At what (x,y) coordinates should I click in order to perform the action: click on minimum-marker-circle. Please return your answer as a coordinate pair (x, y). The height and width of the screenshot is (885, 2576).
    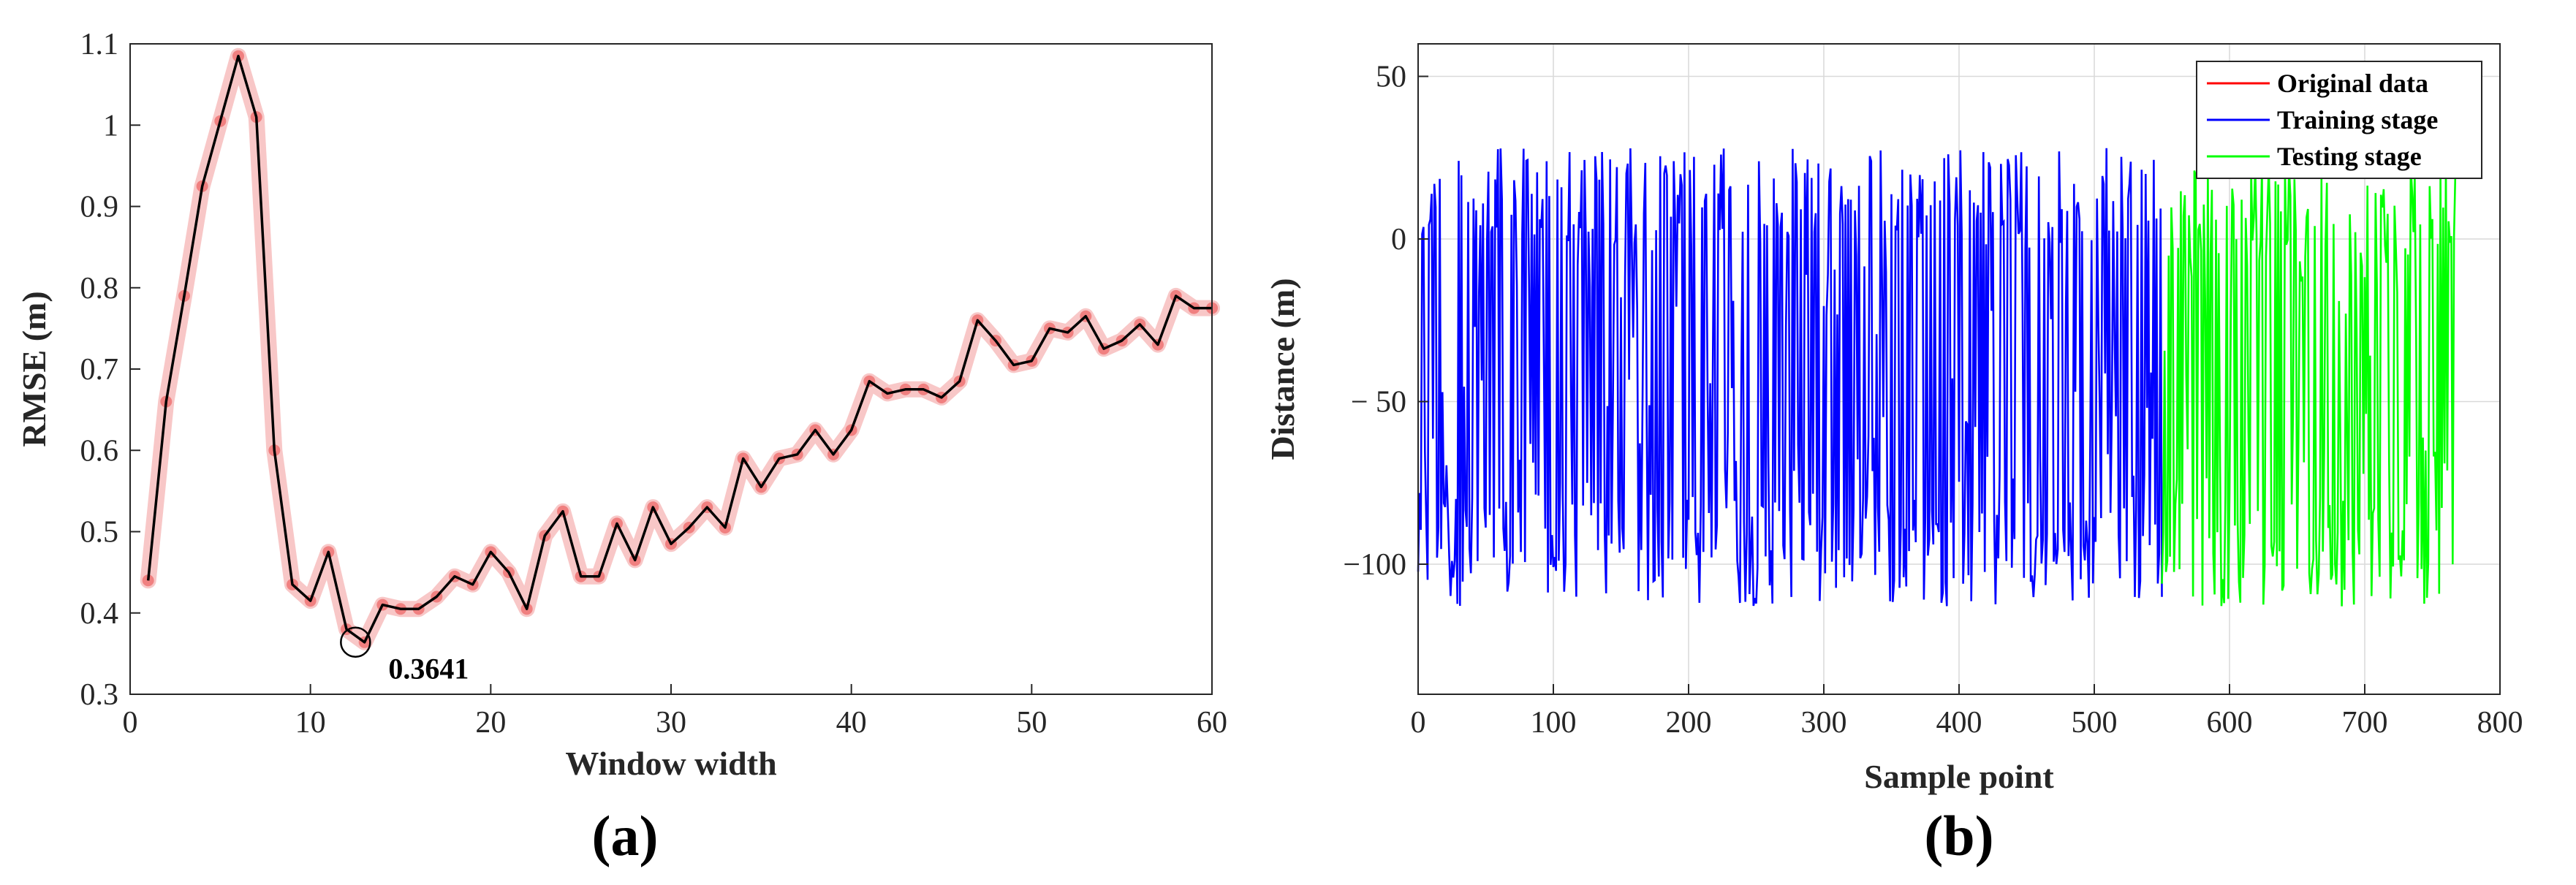
    Looking at the image, I should click on (355, 642).